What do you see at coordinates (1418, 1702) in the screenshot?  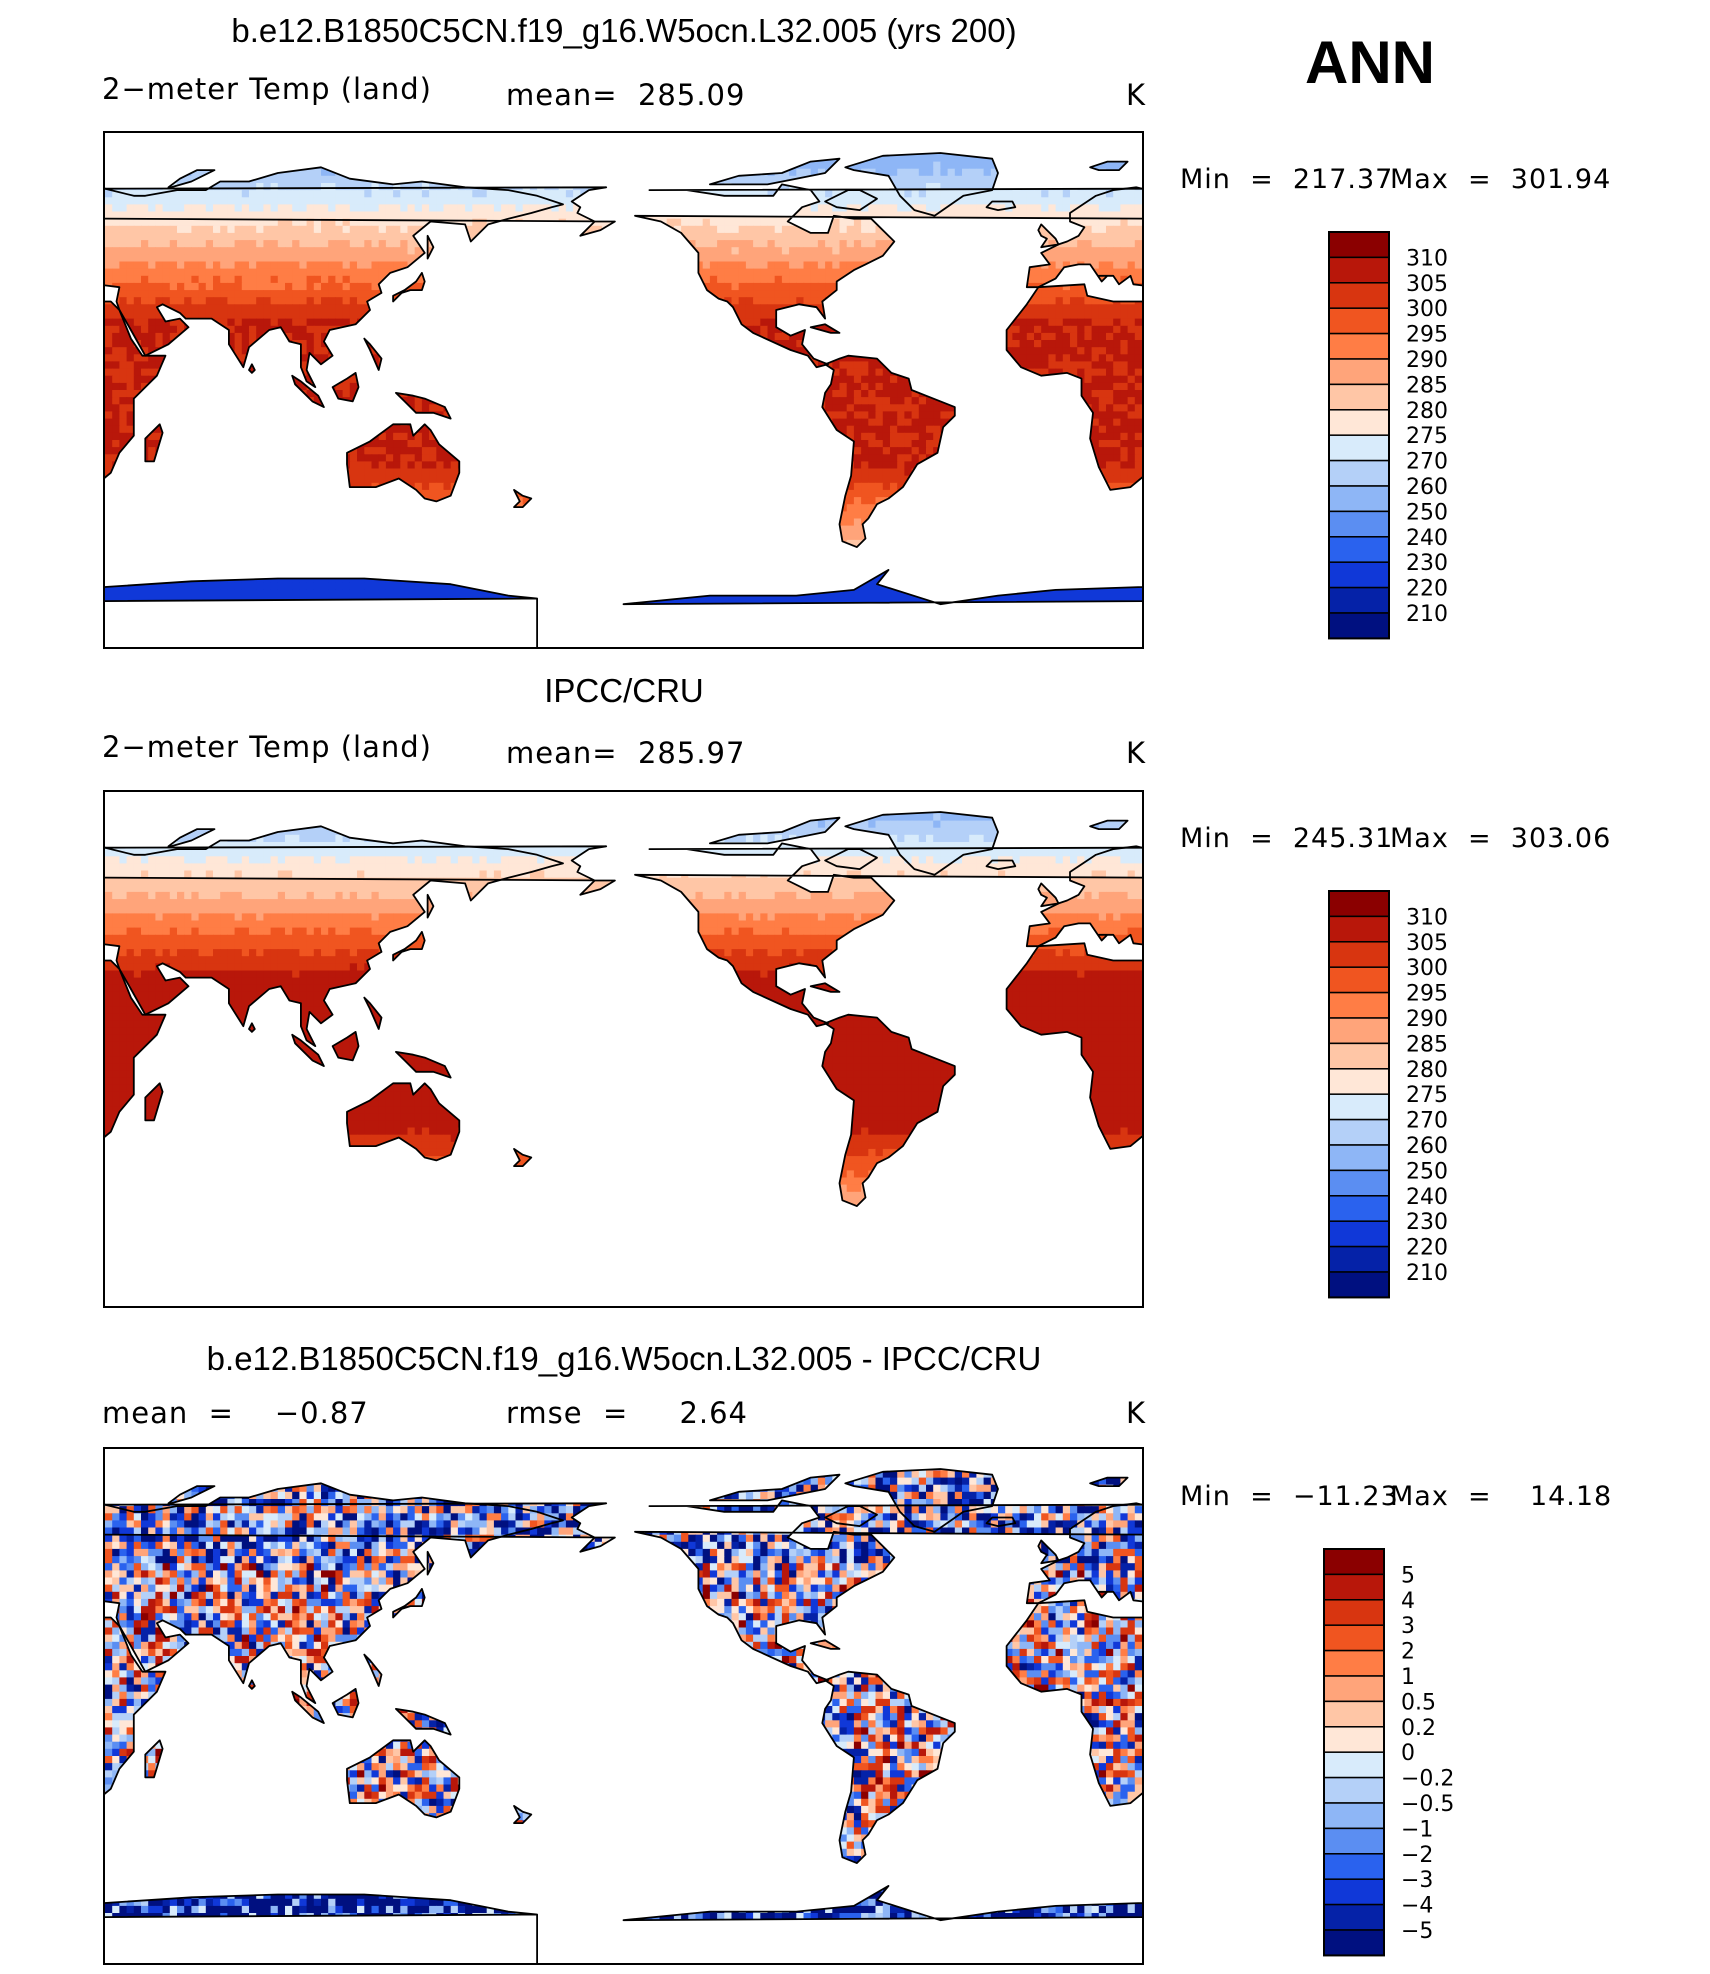 I see `colorbar-tick-label: 0.5` at bounding box center [1418, 1702].